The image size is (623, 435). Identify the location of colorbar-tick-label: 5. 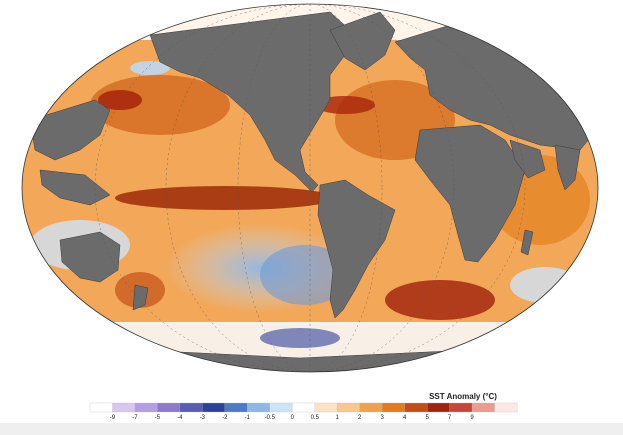
(427, 418).